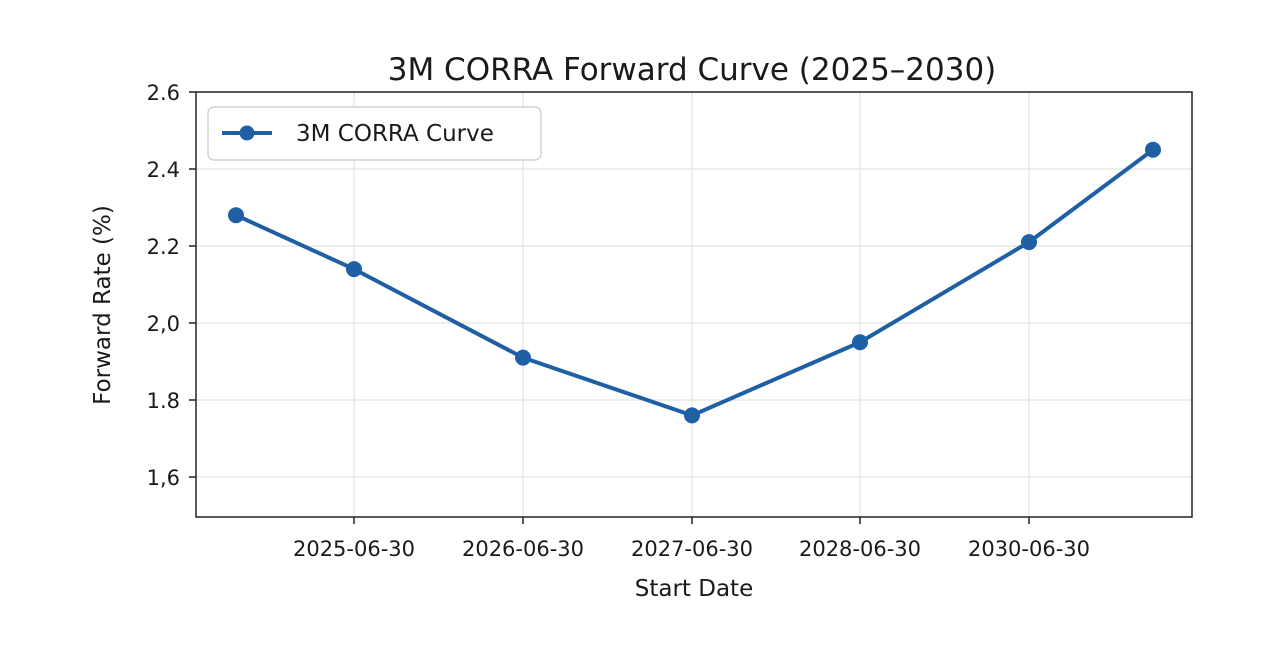  I want to click on y-tick-label: 2.6, so click(163, 93).